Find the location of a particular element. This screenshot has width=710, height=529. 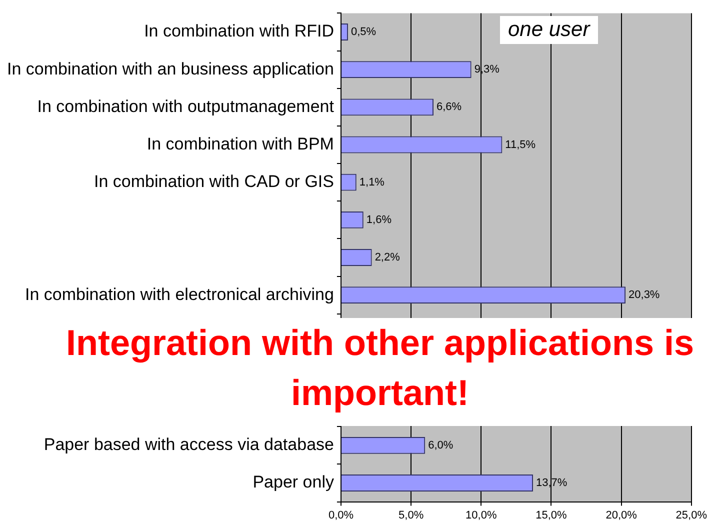

data-label: 6,0% is located at coordinates (441, 445).